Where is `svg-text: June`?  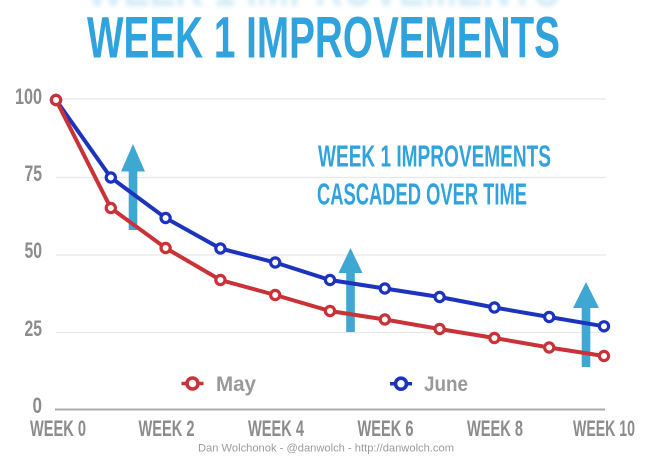
svg-text: June is located at coordinates (446, 384).